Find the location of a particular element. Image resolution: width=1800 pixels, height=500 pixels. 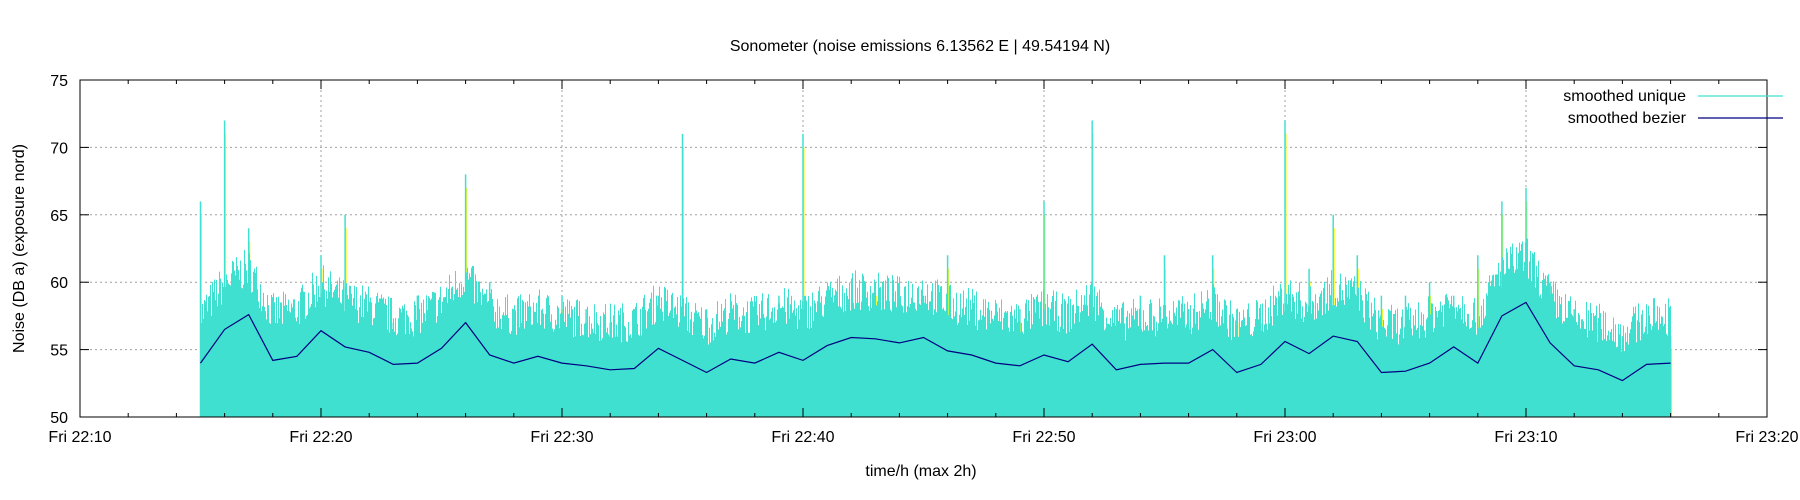

x-tick-label: Fri 22:10 is located at coordinates (79, 437).